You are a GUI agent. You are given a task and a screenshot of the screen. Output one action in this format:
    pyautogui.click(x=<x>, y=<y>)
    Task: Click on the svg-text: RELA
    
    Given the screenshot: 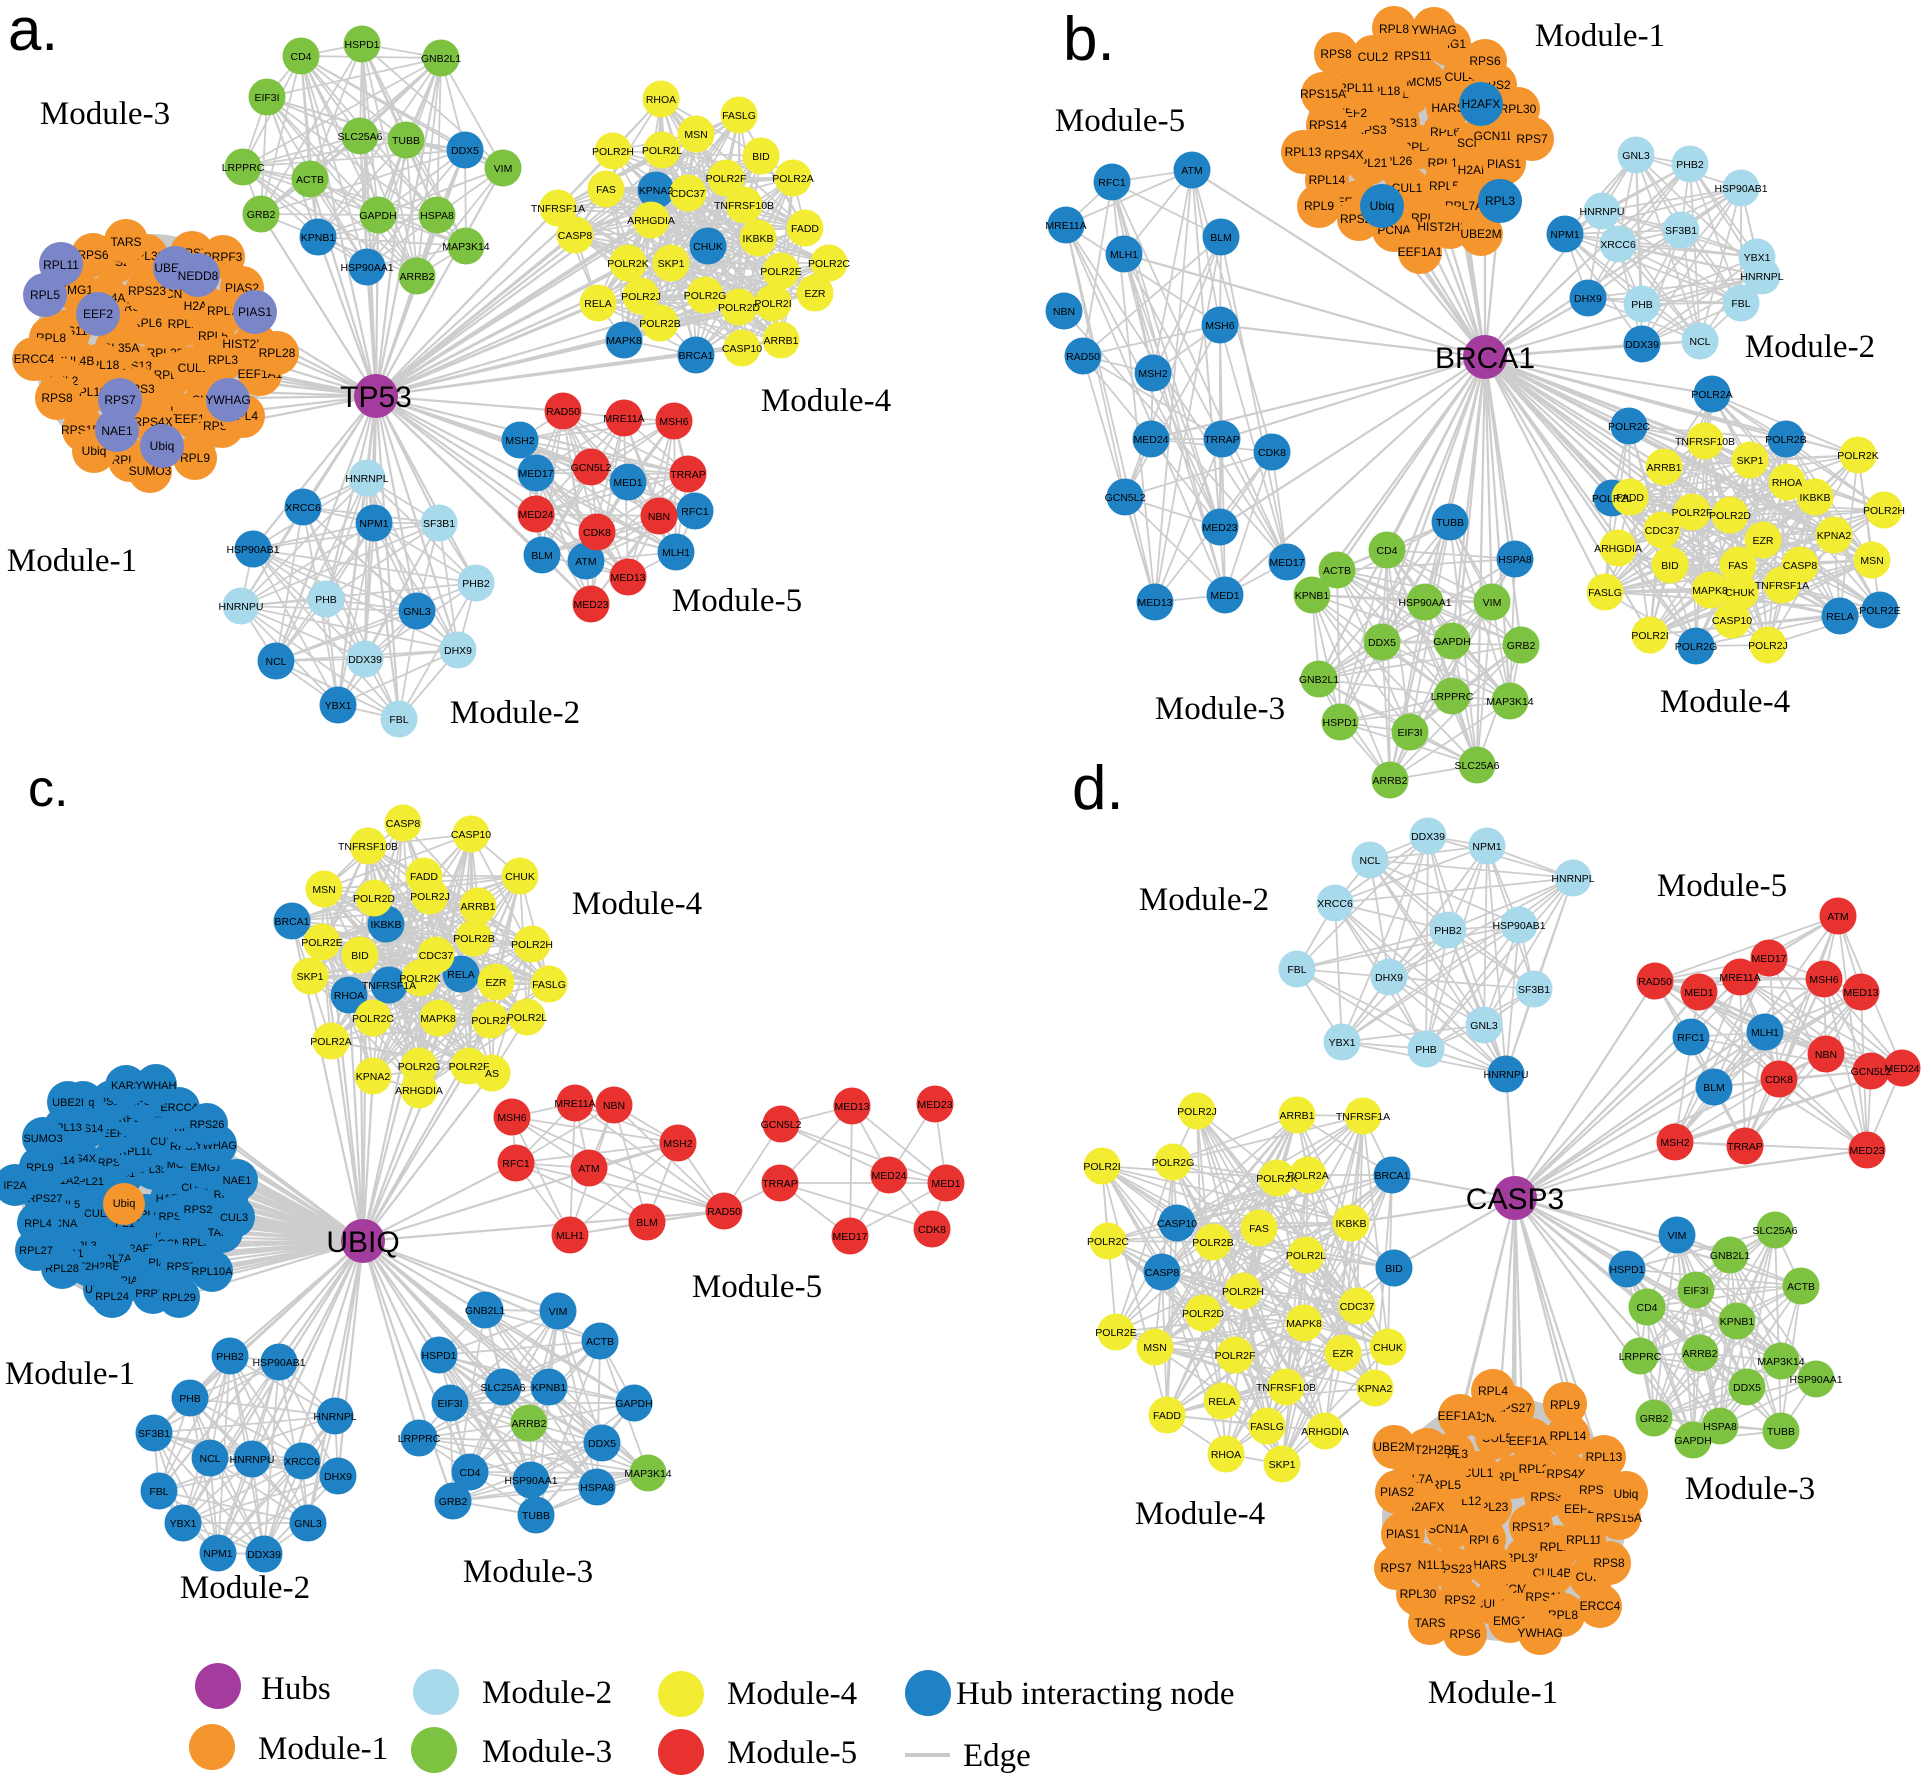 What is the action you would take?
    pyautogui.click(x=1839, y=617)
    